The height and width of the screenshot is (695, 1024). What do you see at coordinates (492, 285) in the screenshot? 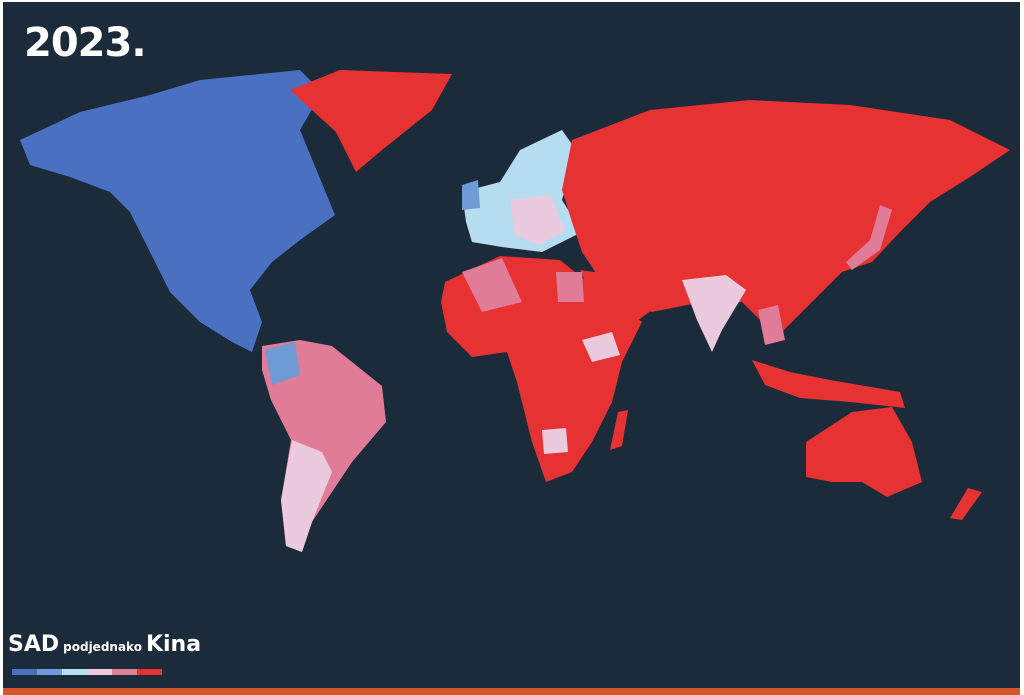
I see `north-africa-west` at bounding box center [492, 285].